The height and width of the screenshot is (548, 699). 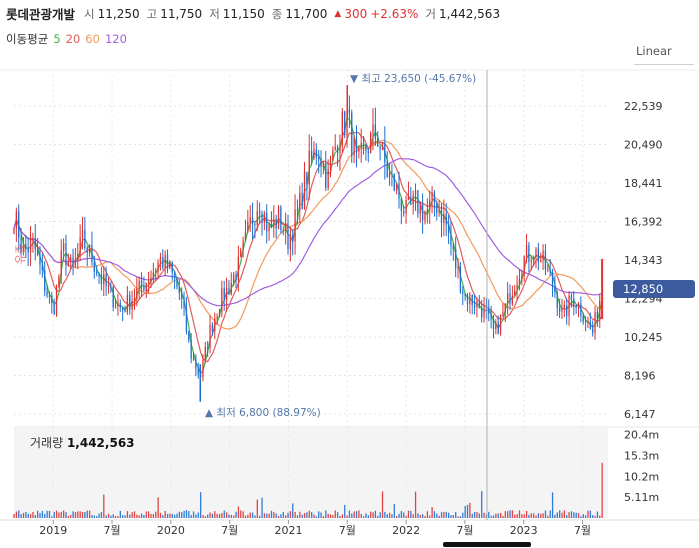 What do you see at coordinates (263, 413) in the screenshot?
I see `min-annotation: ▲ 최저 6,800 (88.97%)` at bounding box center [263, 413].